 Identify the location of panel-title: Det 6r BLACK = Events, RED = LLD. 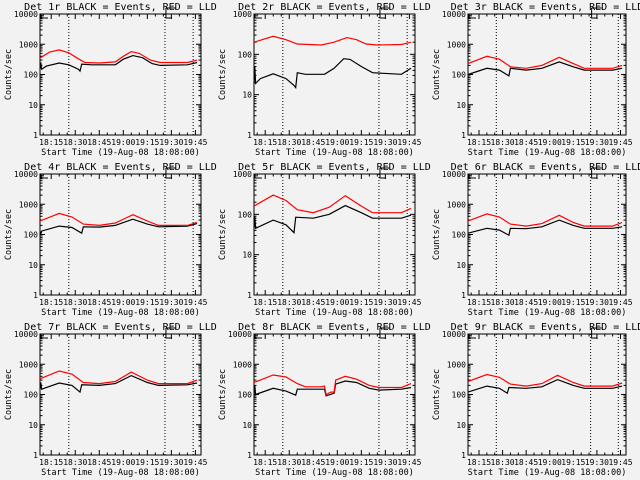
(545, 167).